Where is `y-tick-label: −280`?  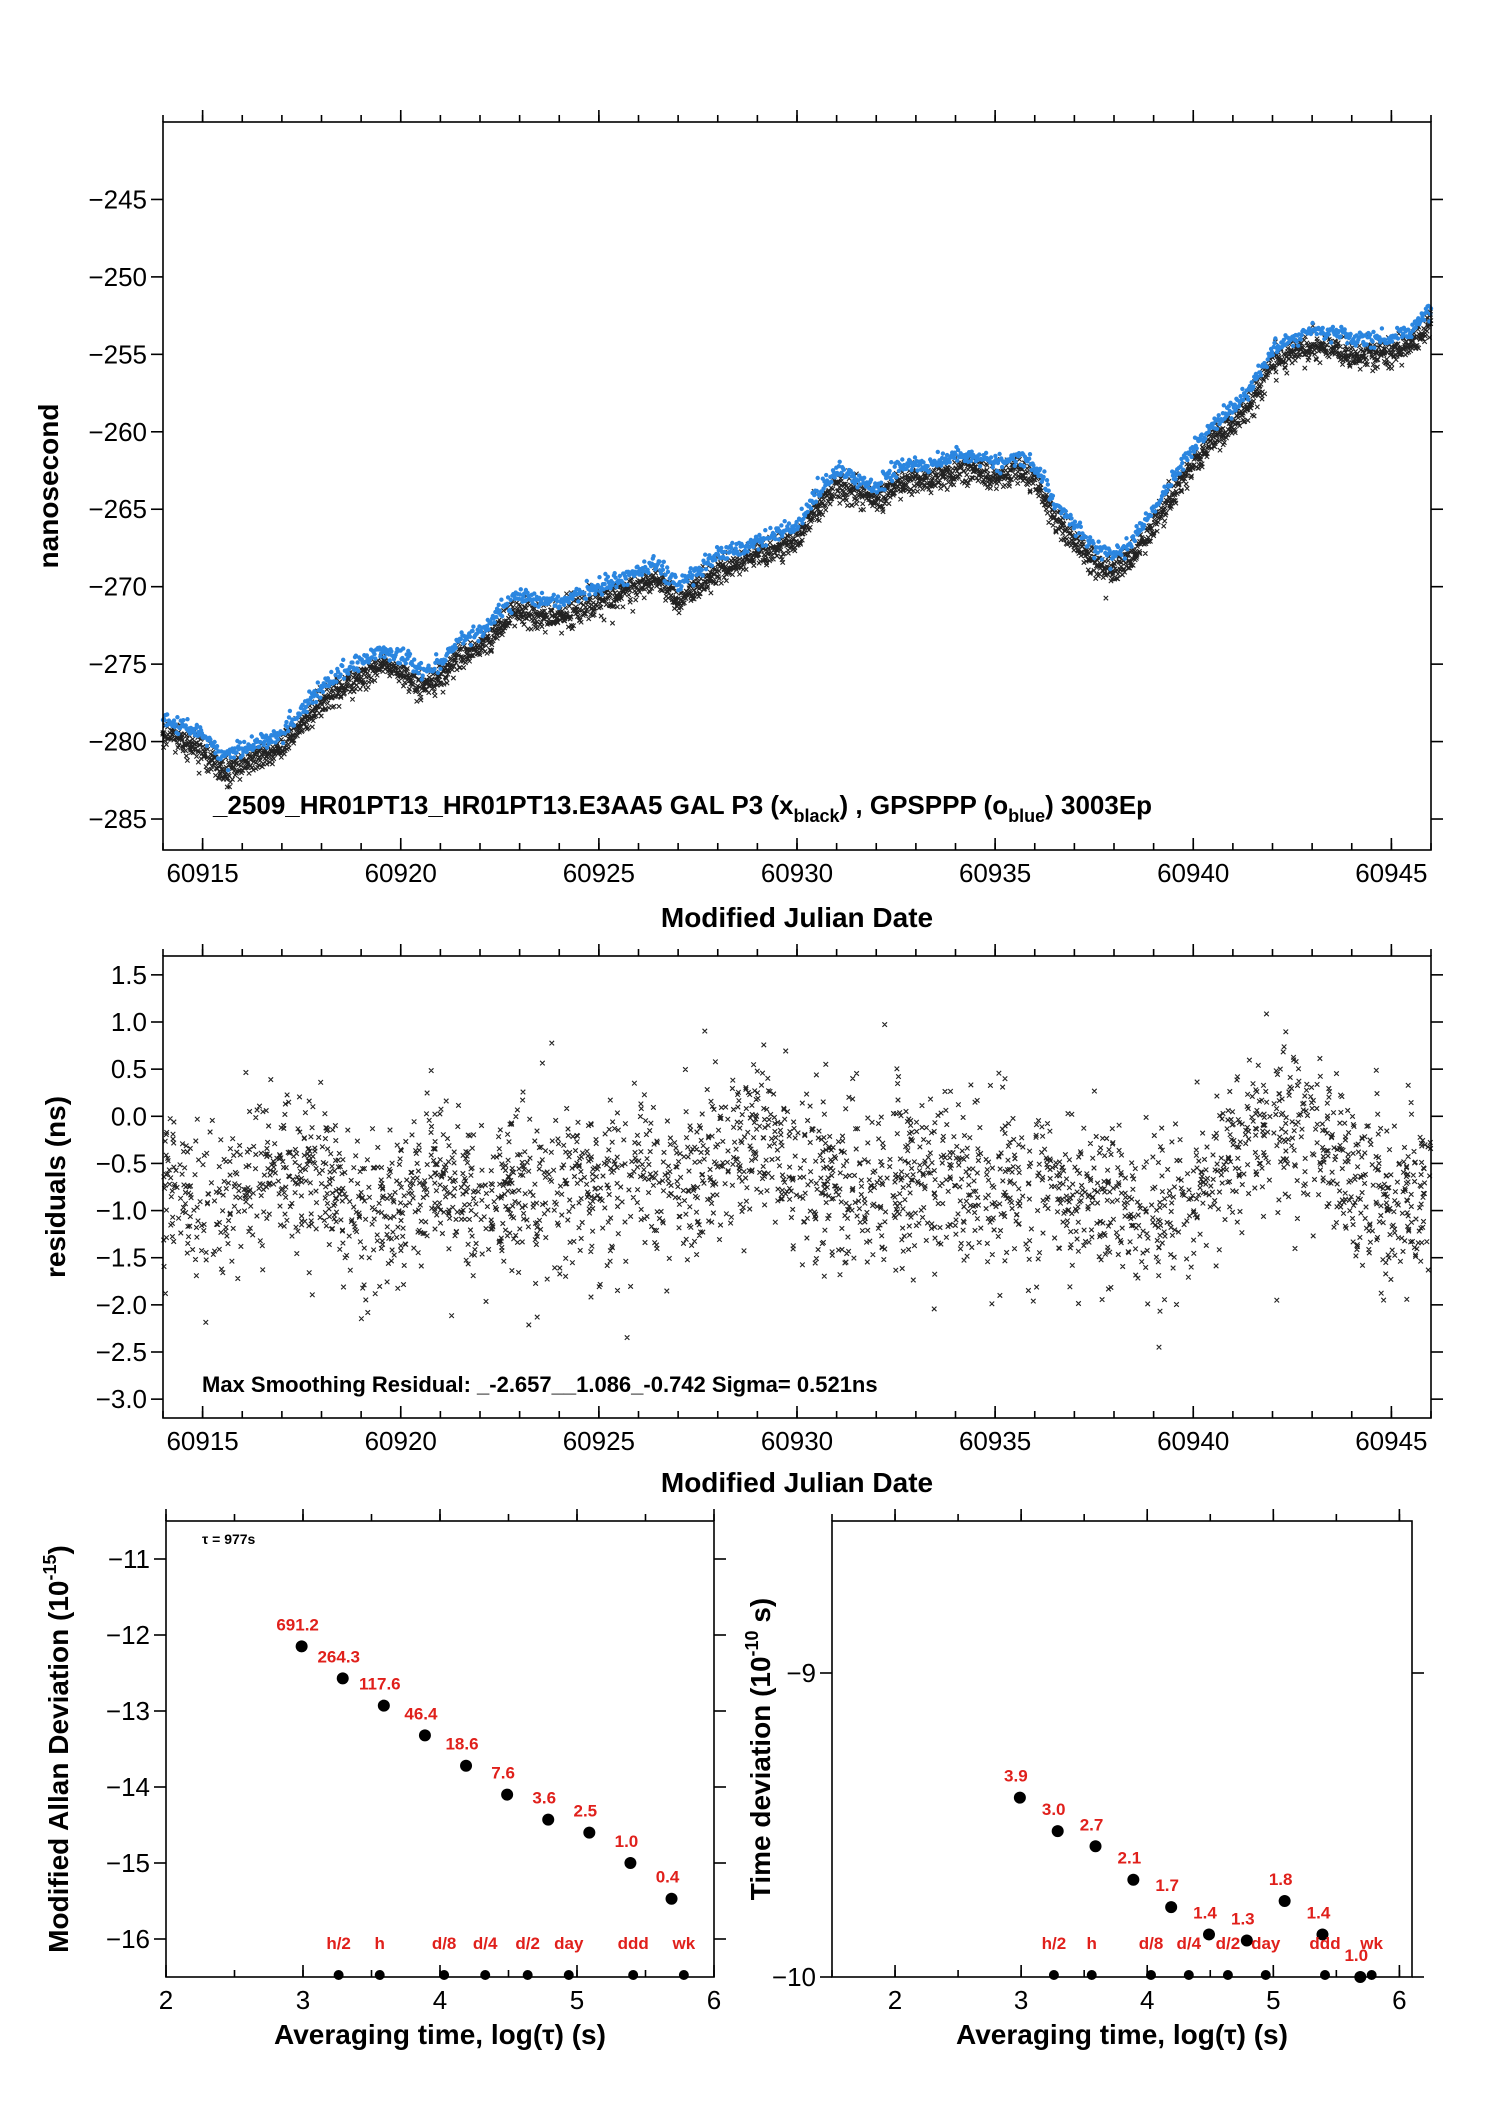 y-tick-label: −280 is located at coordinates (117, 742).